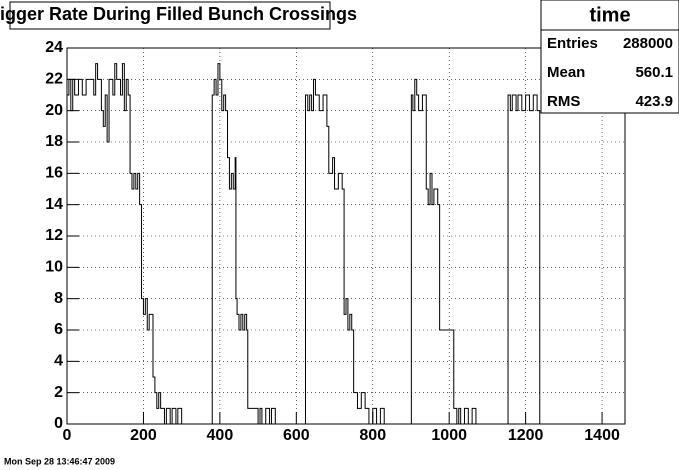 The height and width of the screenshot is (470, 679). Describe the element at coordinates (449, 435) in the screenshot. I see `x-tick-label: 1000` at that location.